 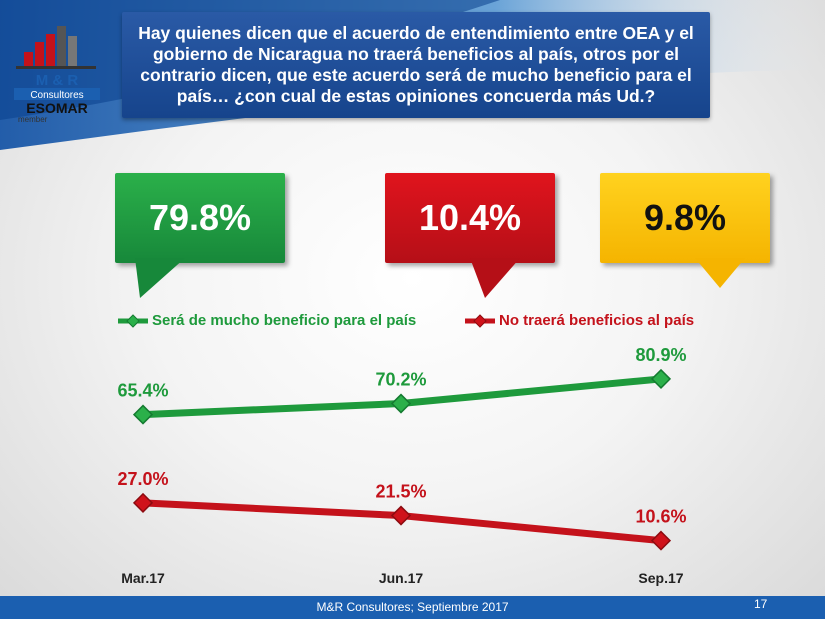 I want to click on mr-consultores-logo: M & R Consultores ESOMAR member, so click(x=57, y=68).